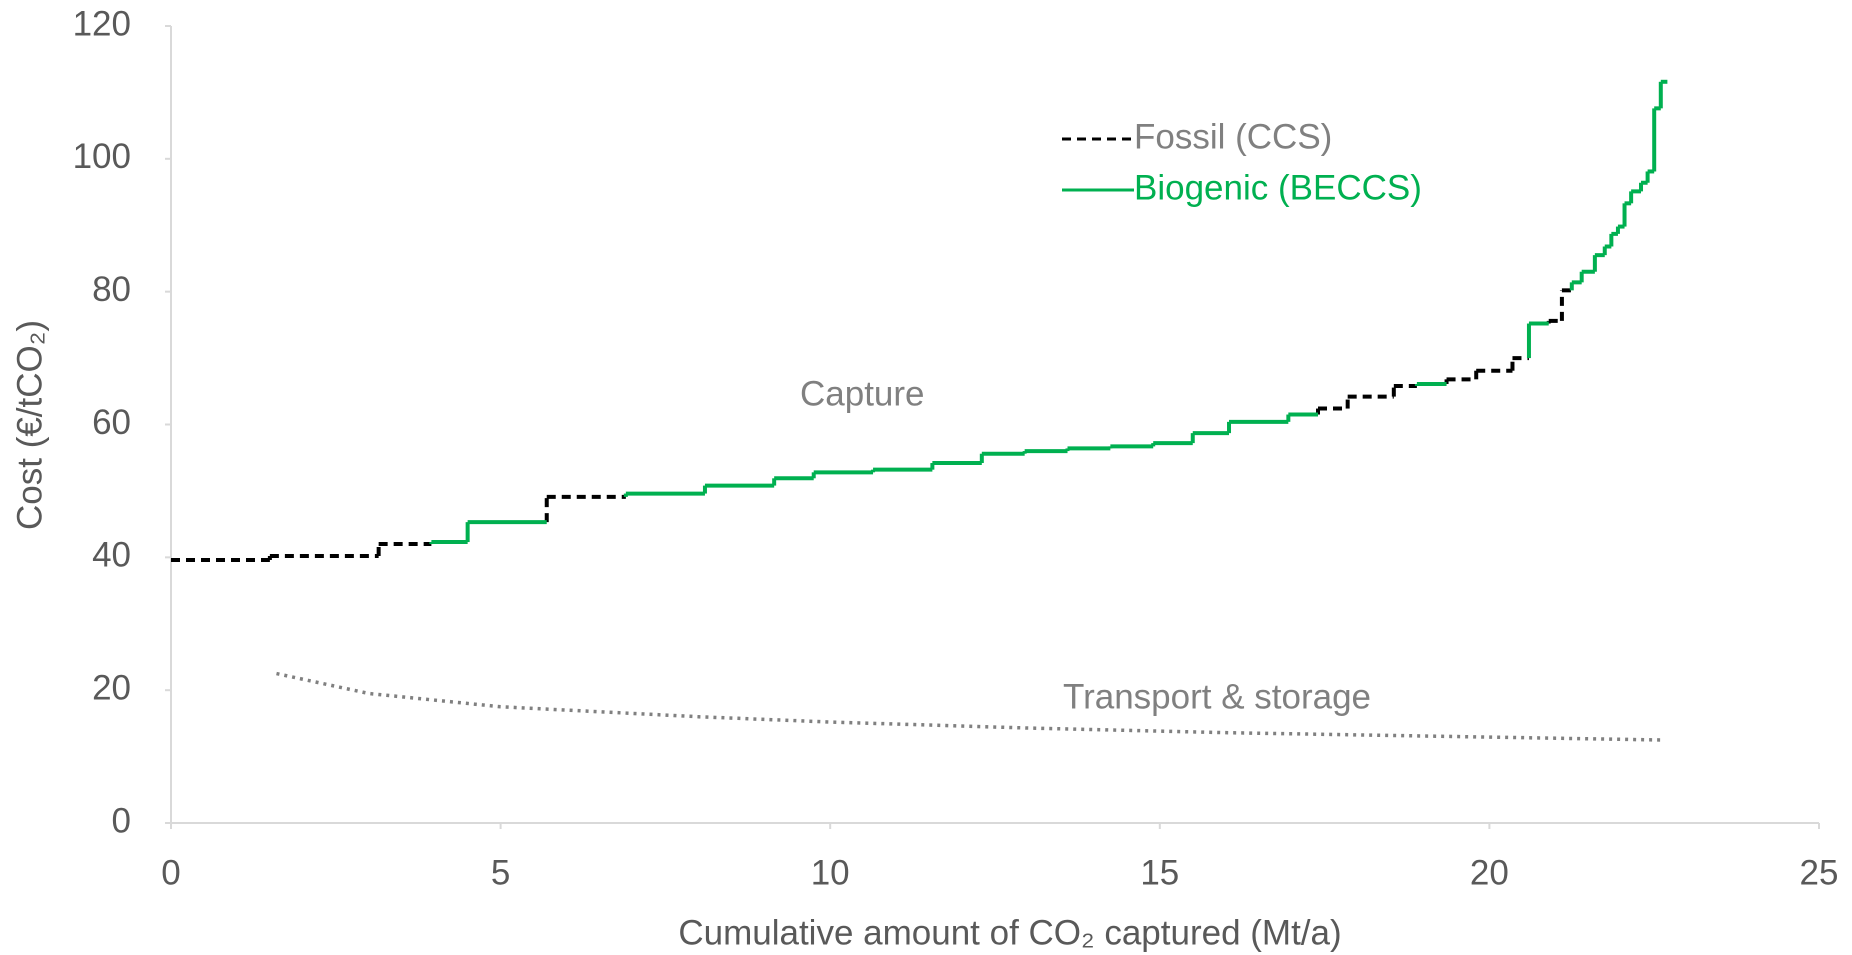 The image size is (1852, 955). What do you see at coordinates (500, 872) in the screenshot?
I see `x-tick-label: 5` at bounding box center [500, 872].